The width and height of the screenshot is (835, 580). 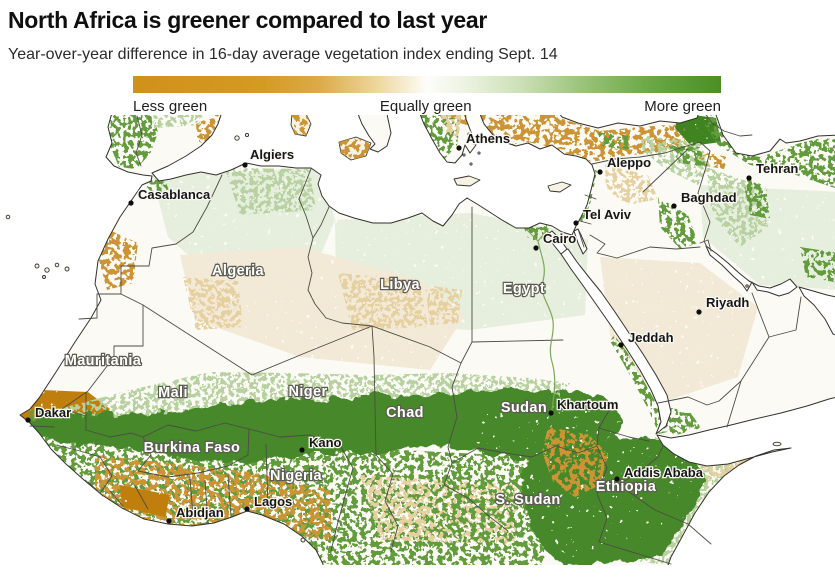 I want to click on border-ssudan-ethiopia, so click(x=602, y=494).